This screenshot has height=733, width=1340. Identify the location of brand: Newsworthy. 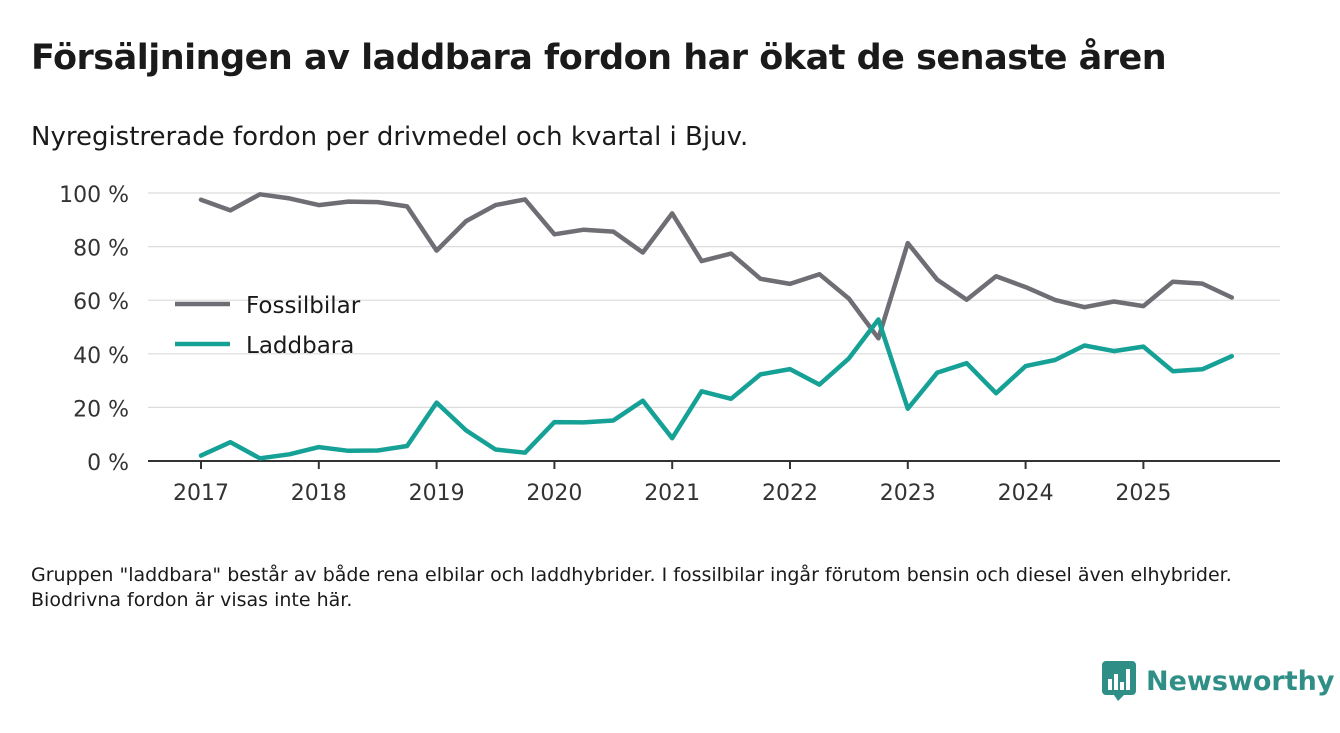
(1218, 681).